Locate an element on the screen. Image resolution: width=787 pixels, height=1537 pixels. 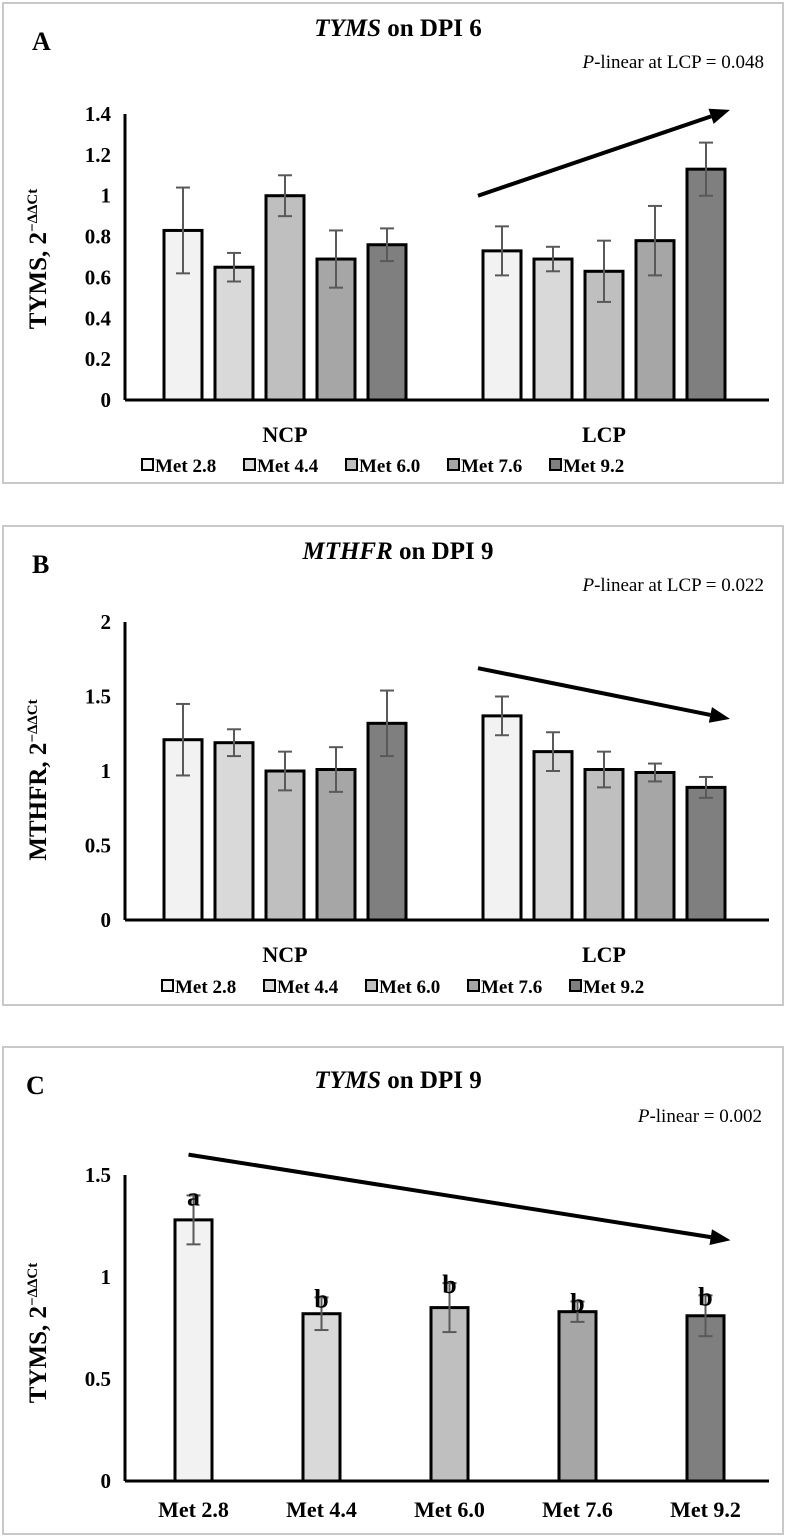
y-tick-label: 0.2 is located at coordinates (98, 359).